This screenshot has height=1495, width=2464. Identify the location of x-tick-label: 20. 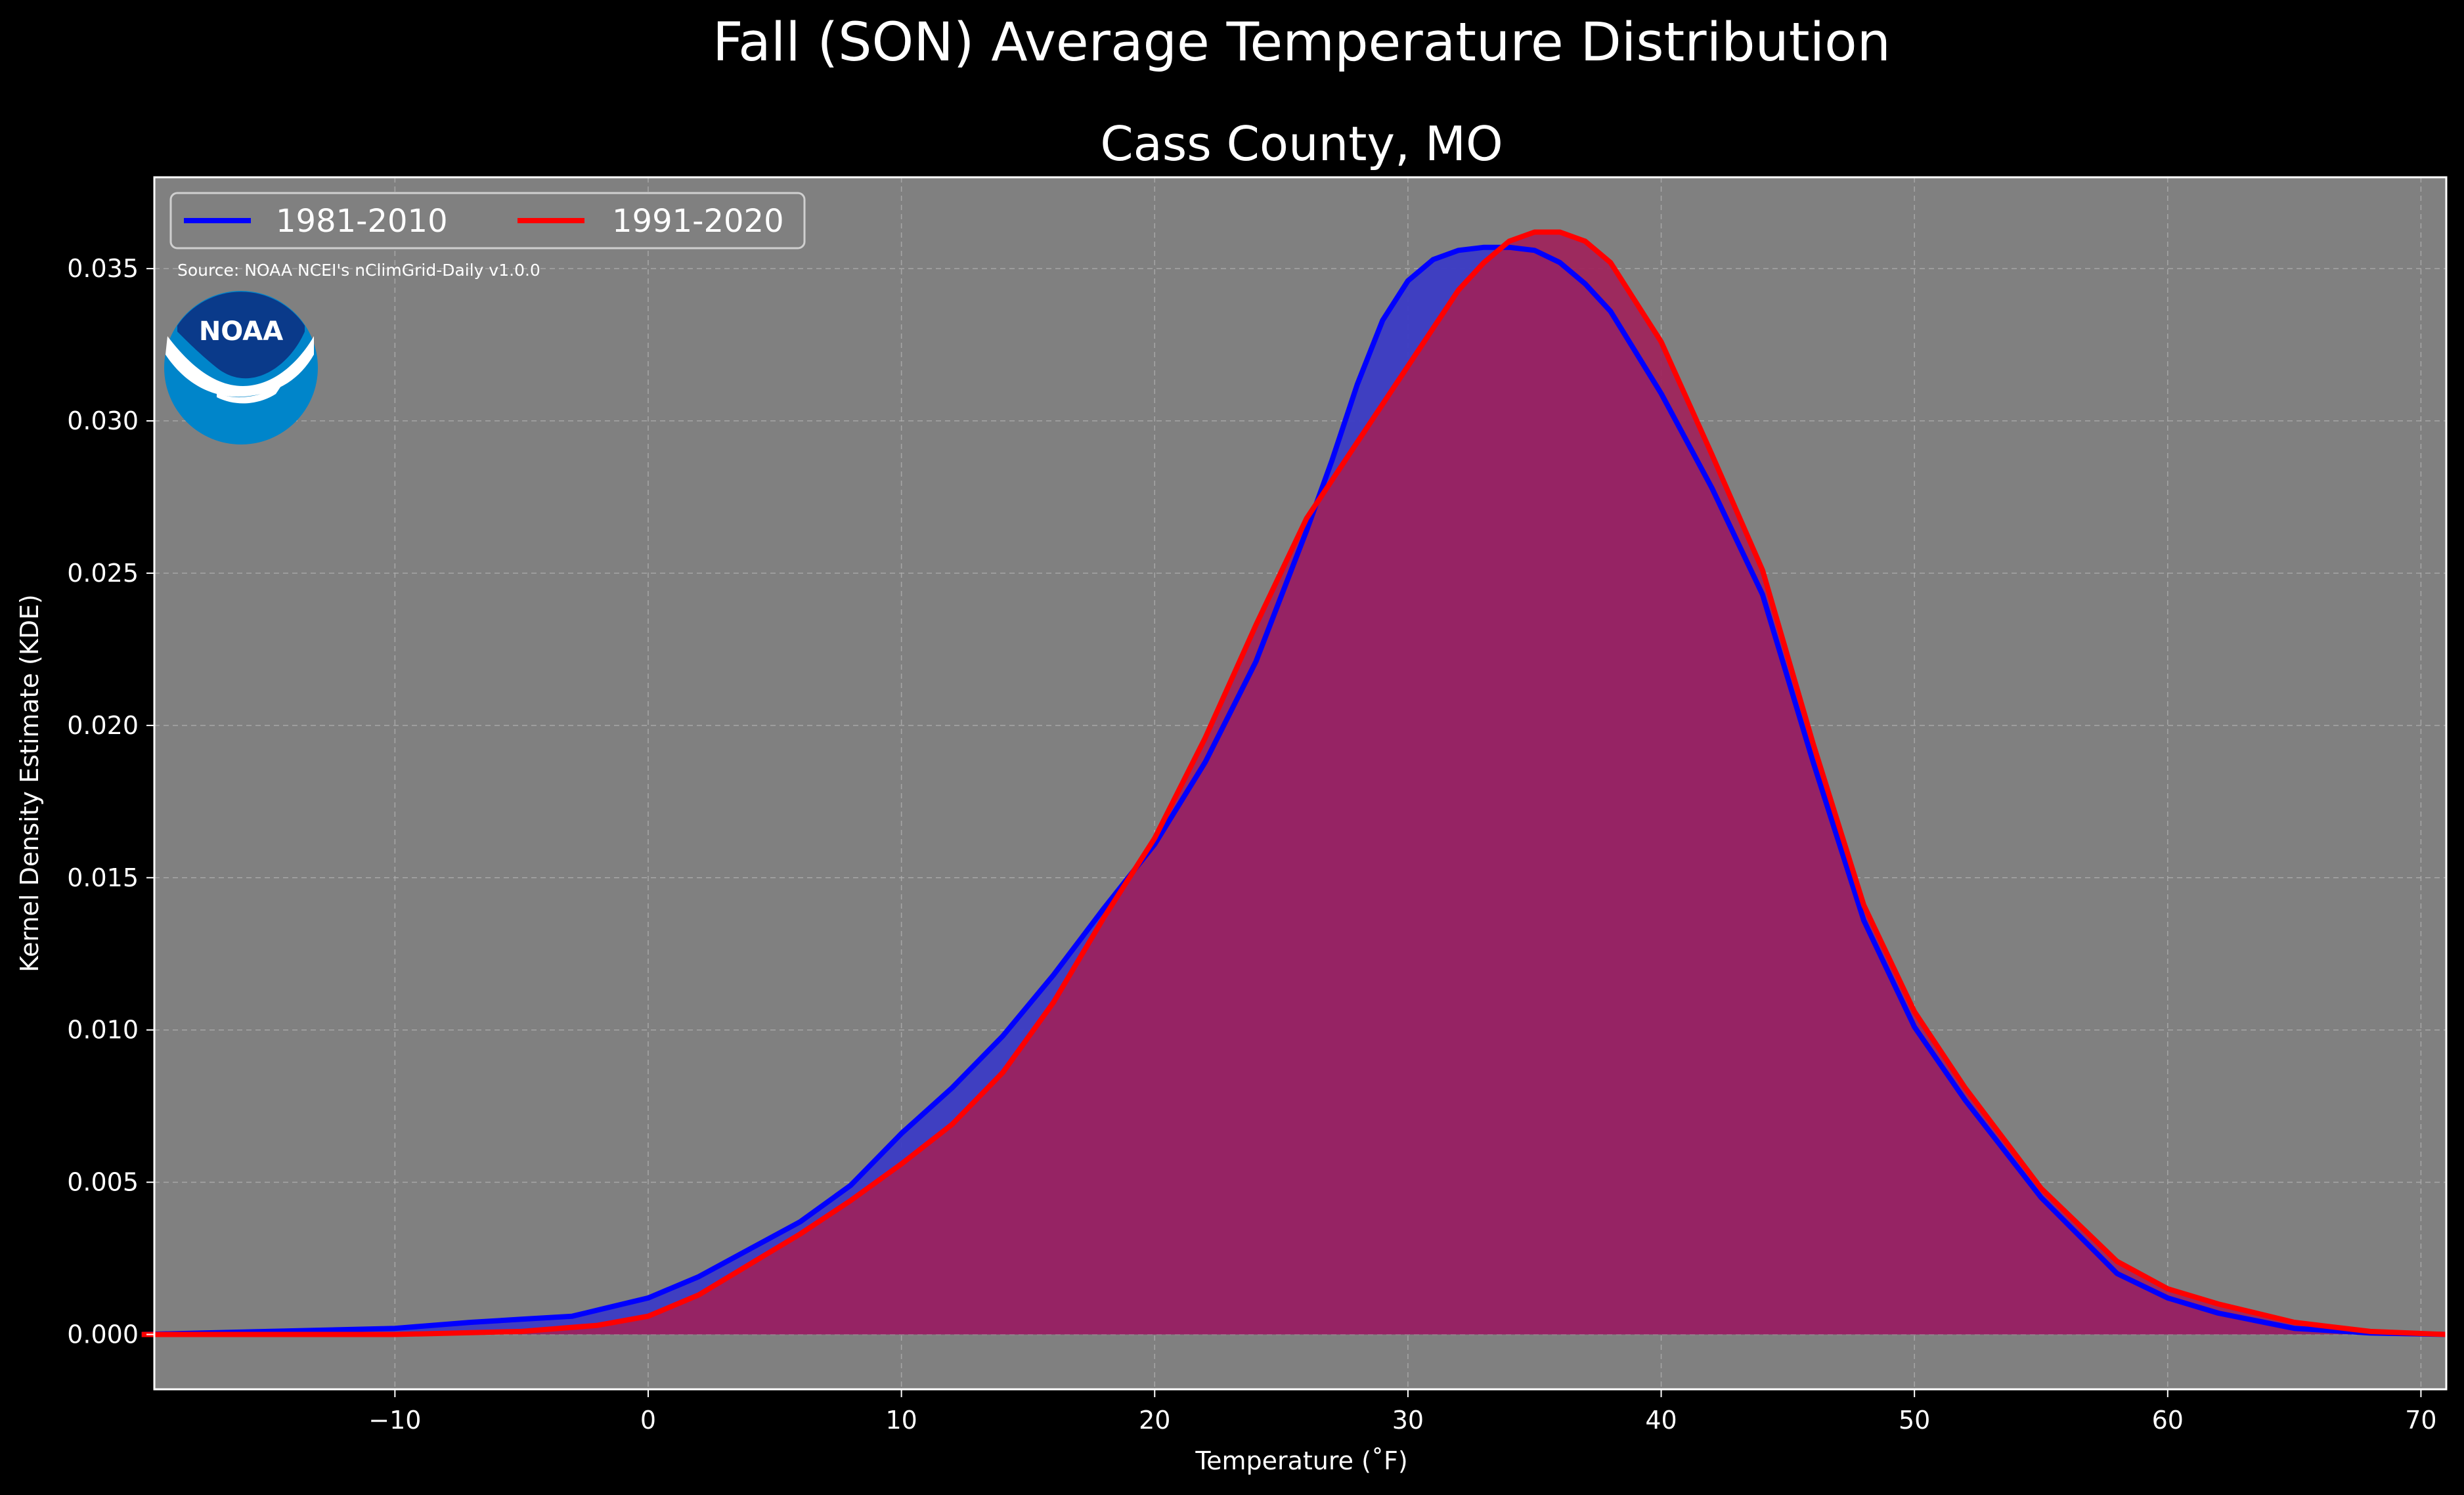
(1154, 1420).